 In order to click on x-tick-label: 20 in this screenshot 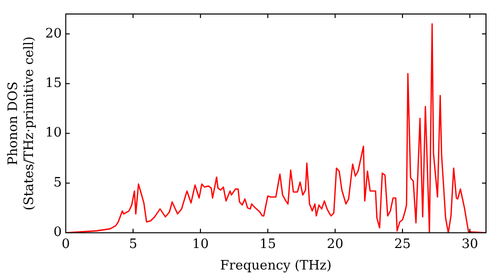, I will do `click(335, 244)`.